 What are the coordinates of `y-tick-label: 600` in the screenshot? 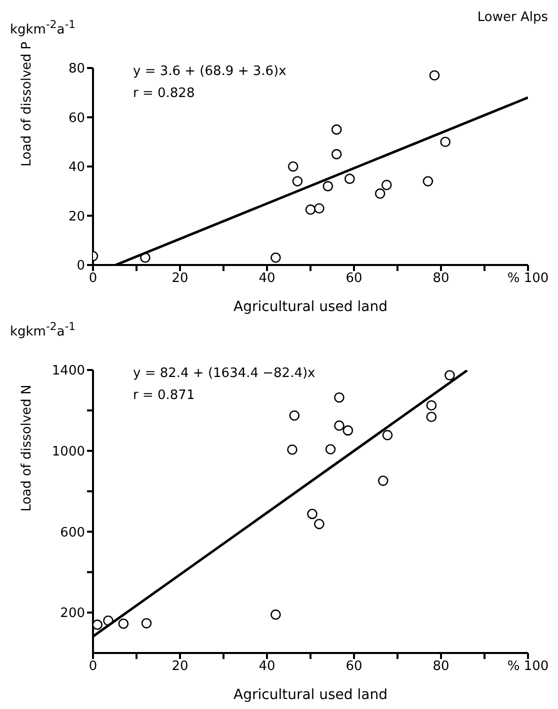 It's located at (72, 532).